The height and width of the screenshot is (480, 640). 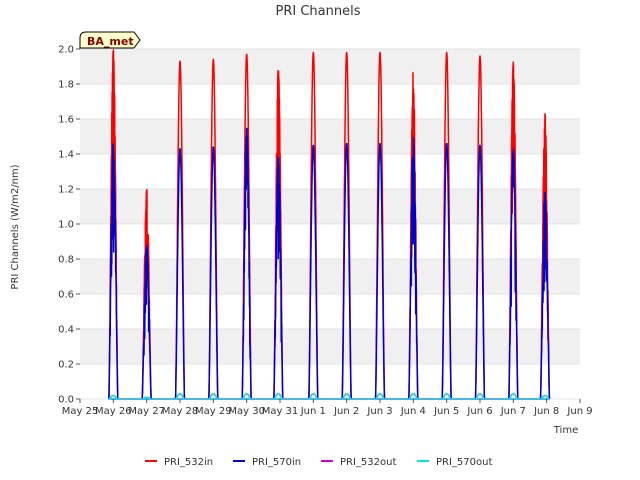 I want to click on x-tick-label: Jun 7, so click(x=513, y=411).